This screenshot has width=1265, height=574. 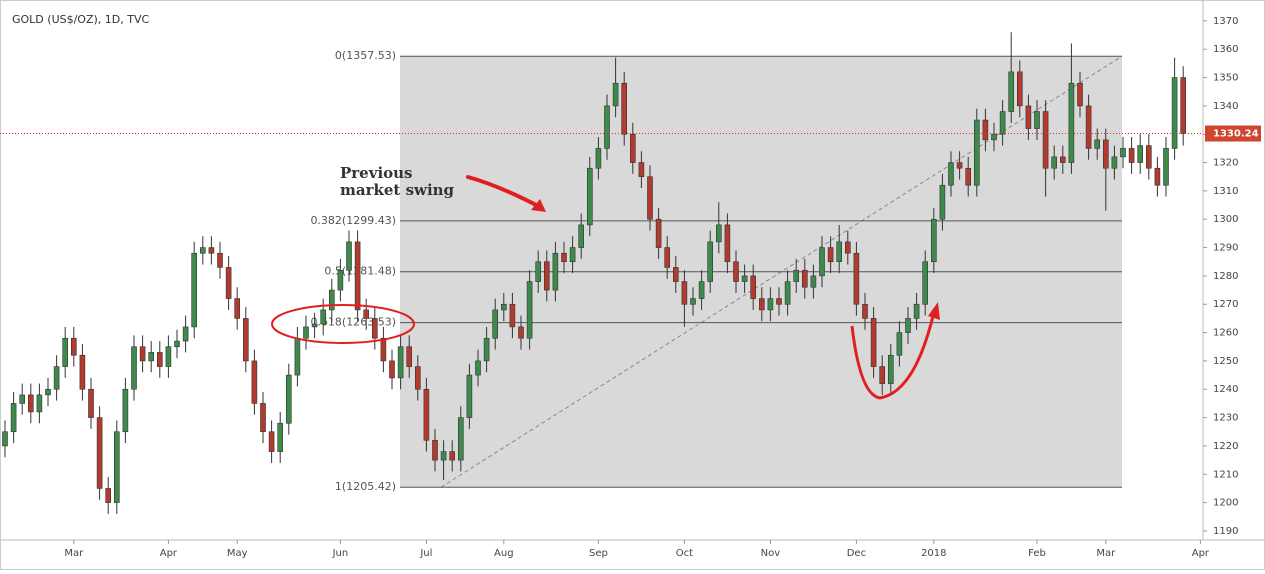 What do you see at coordinates (771, 553) in the screenshot?
I see `x-tick-label: Nov` at bounding box center [771, 553].